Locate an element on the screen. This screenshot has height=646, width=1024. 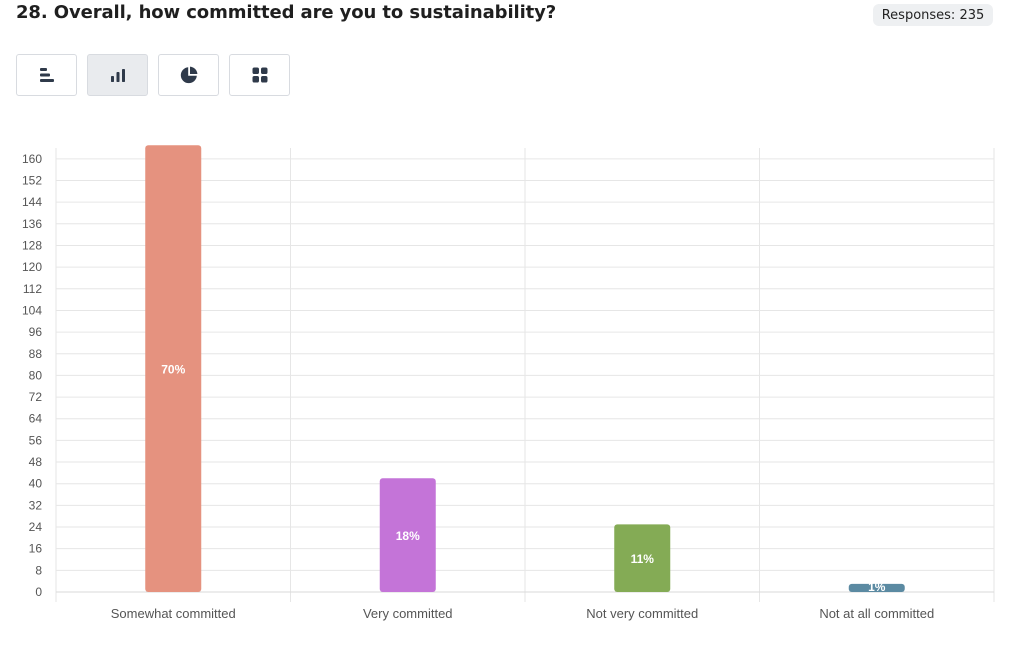
x-category-label: Very committed is located at coordinates (408, 613).